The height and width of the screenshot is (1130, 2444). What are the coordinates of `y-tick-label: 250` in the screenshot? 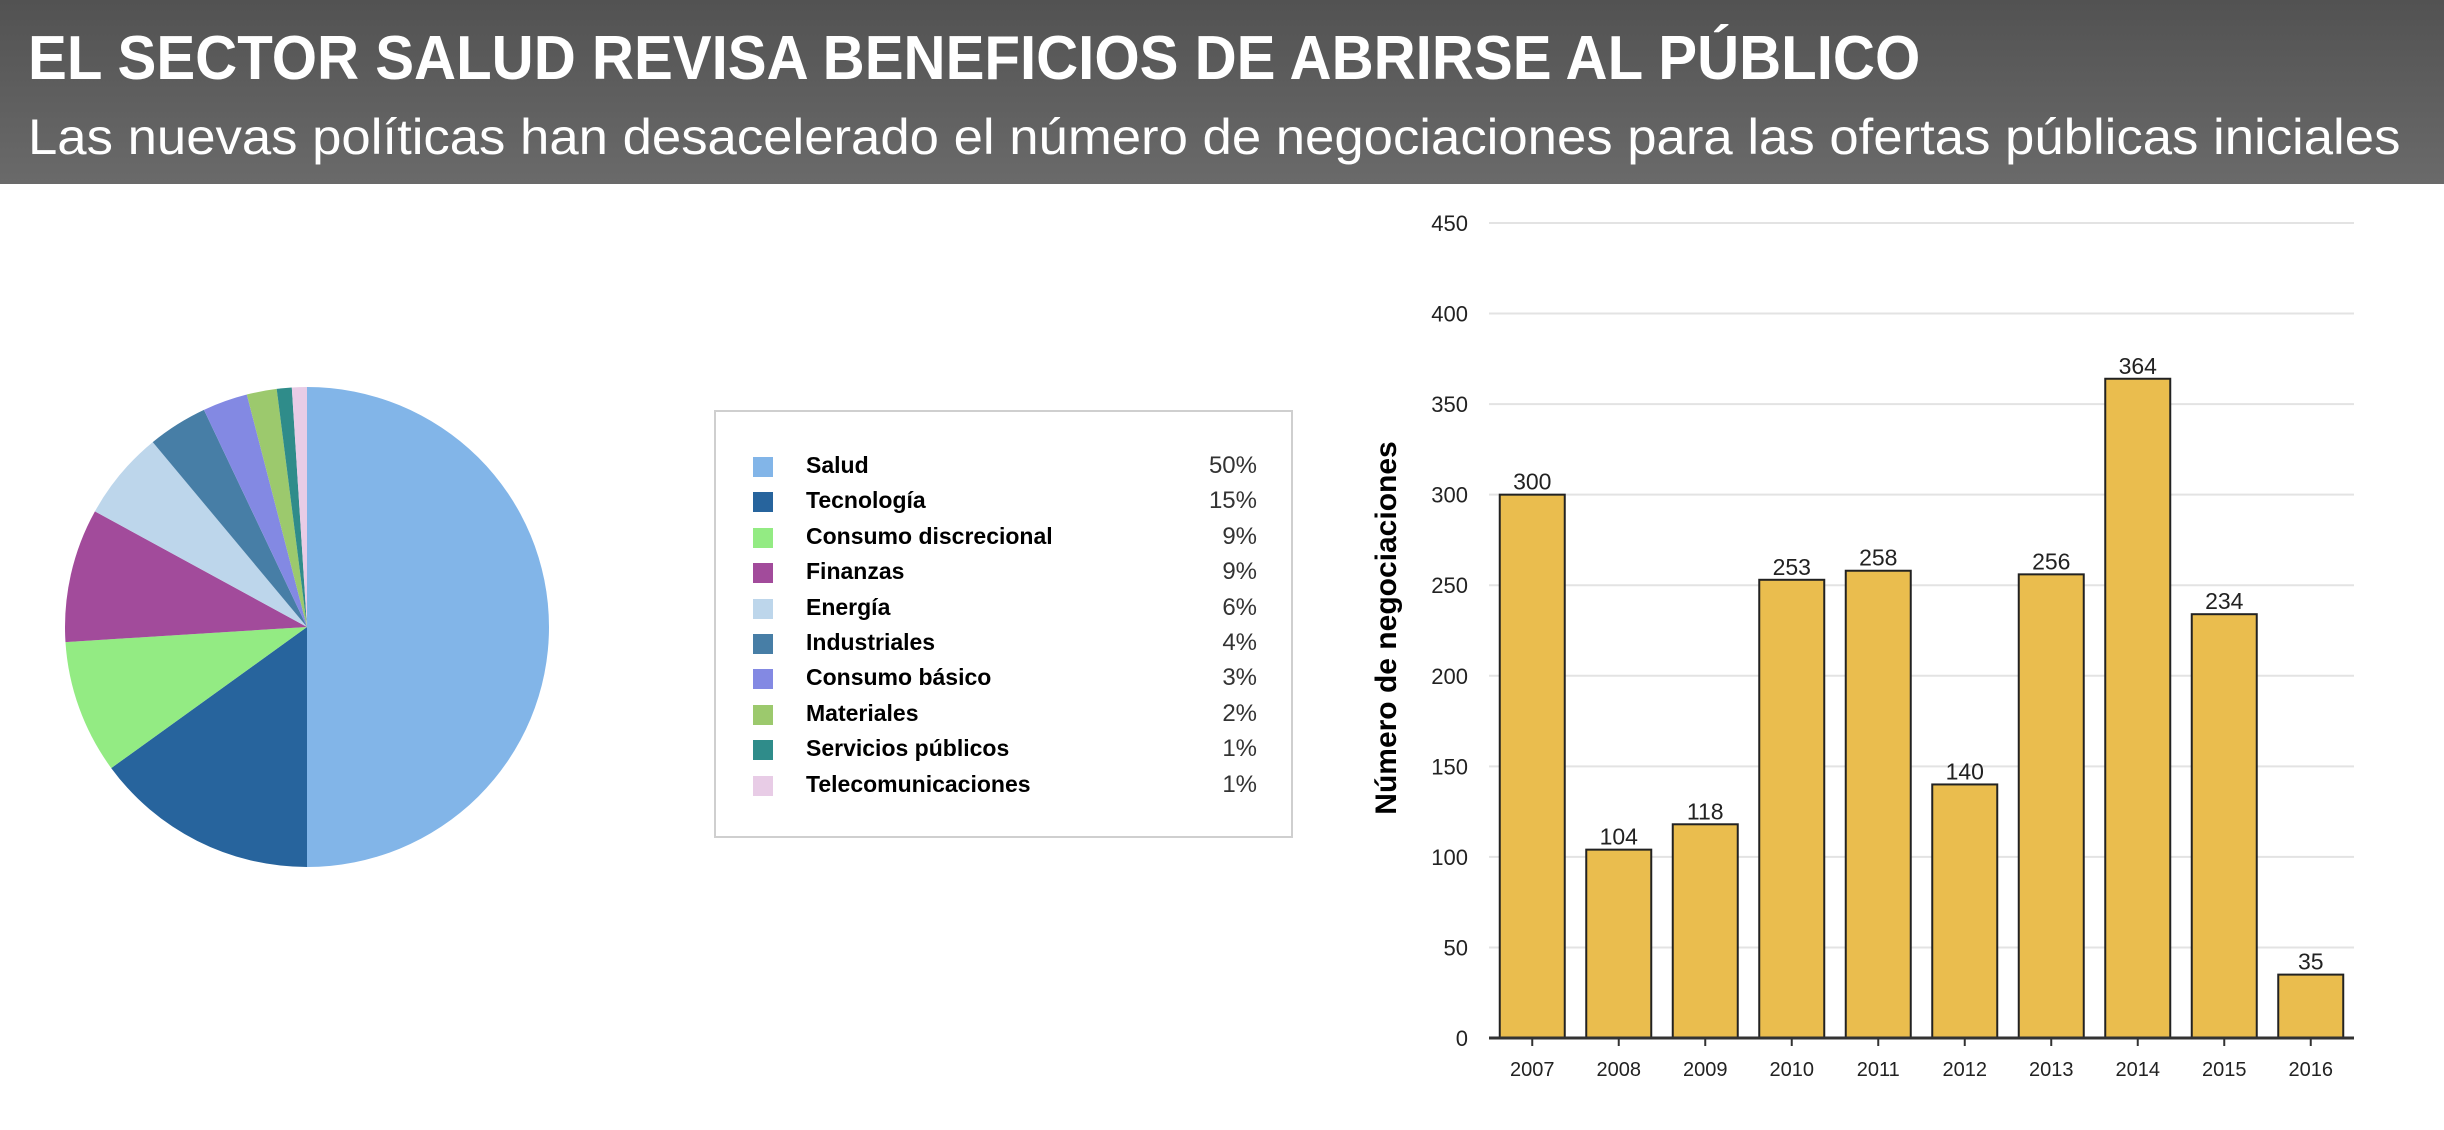 It's located at (1449, 585).